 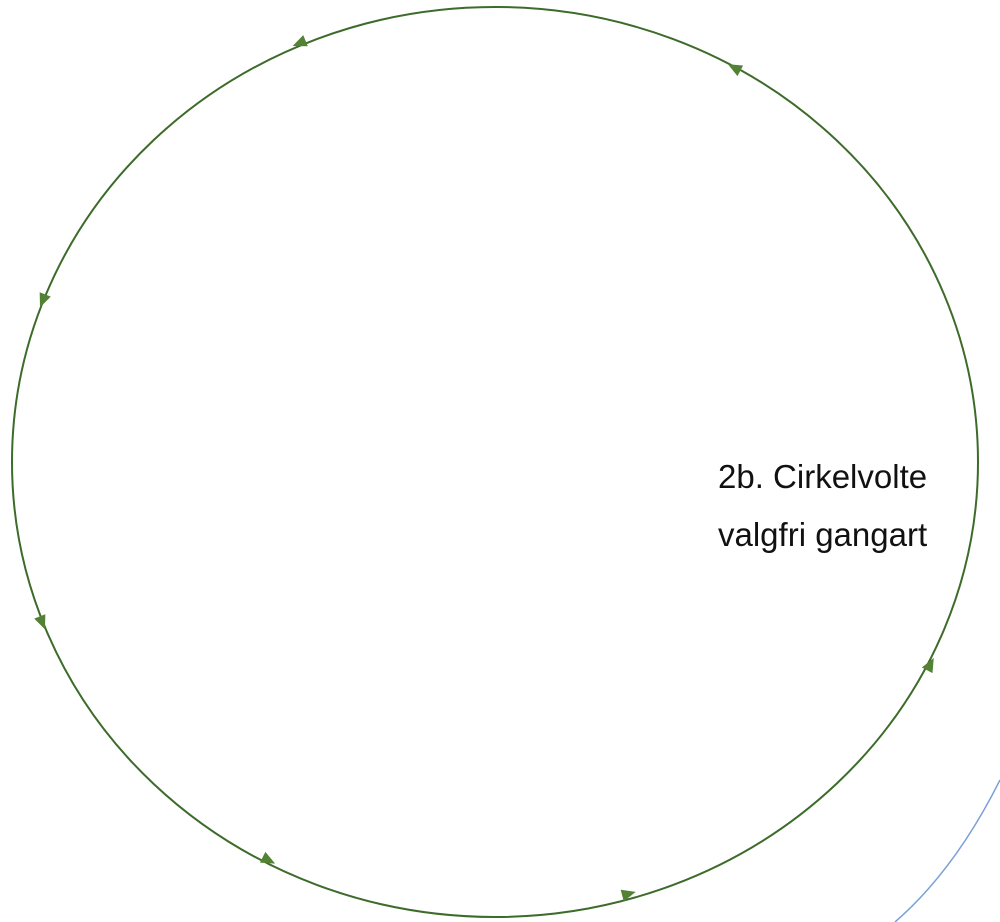 I want to click on blue-curve, so click(x=947, y=850).